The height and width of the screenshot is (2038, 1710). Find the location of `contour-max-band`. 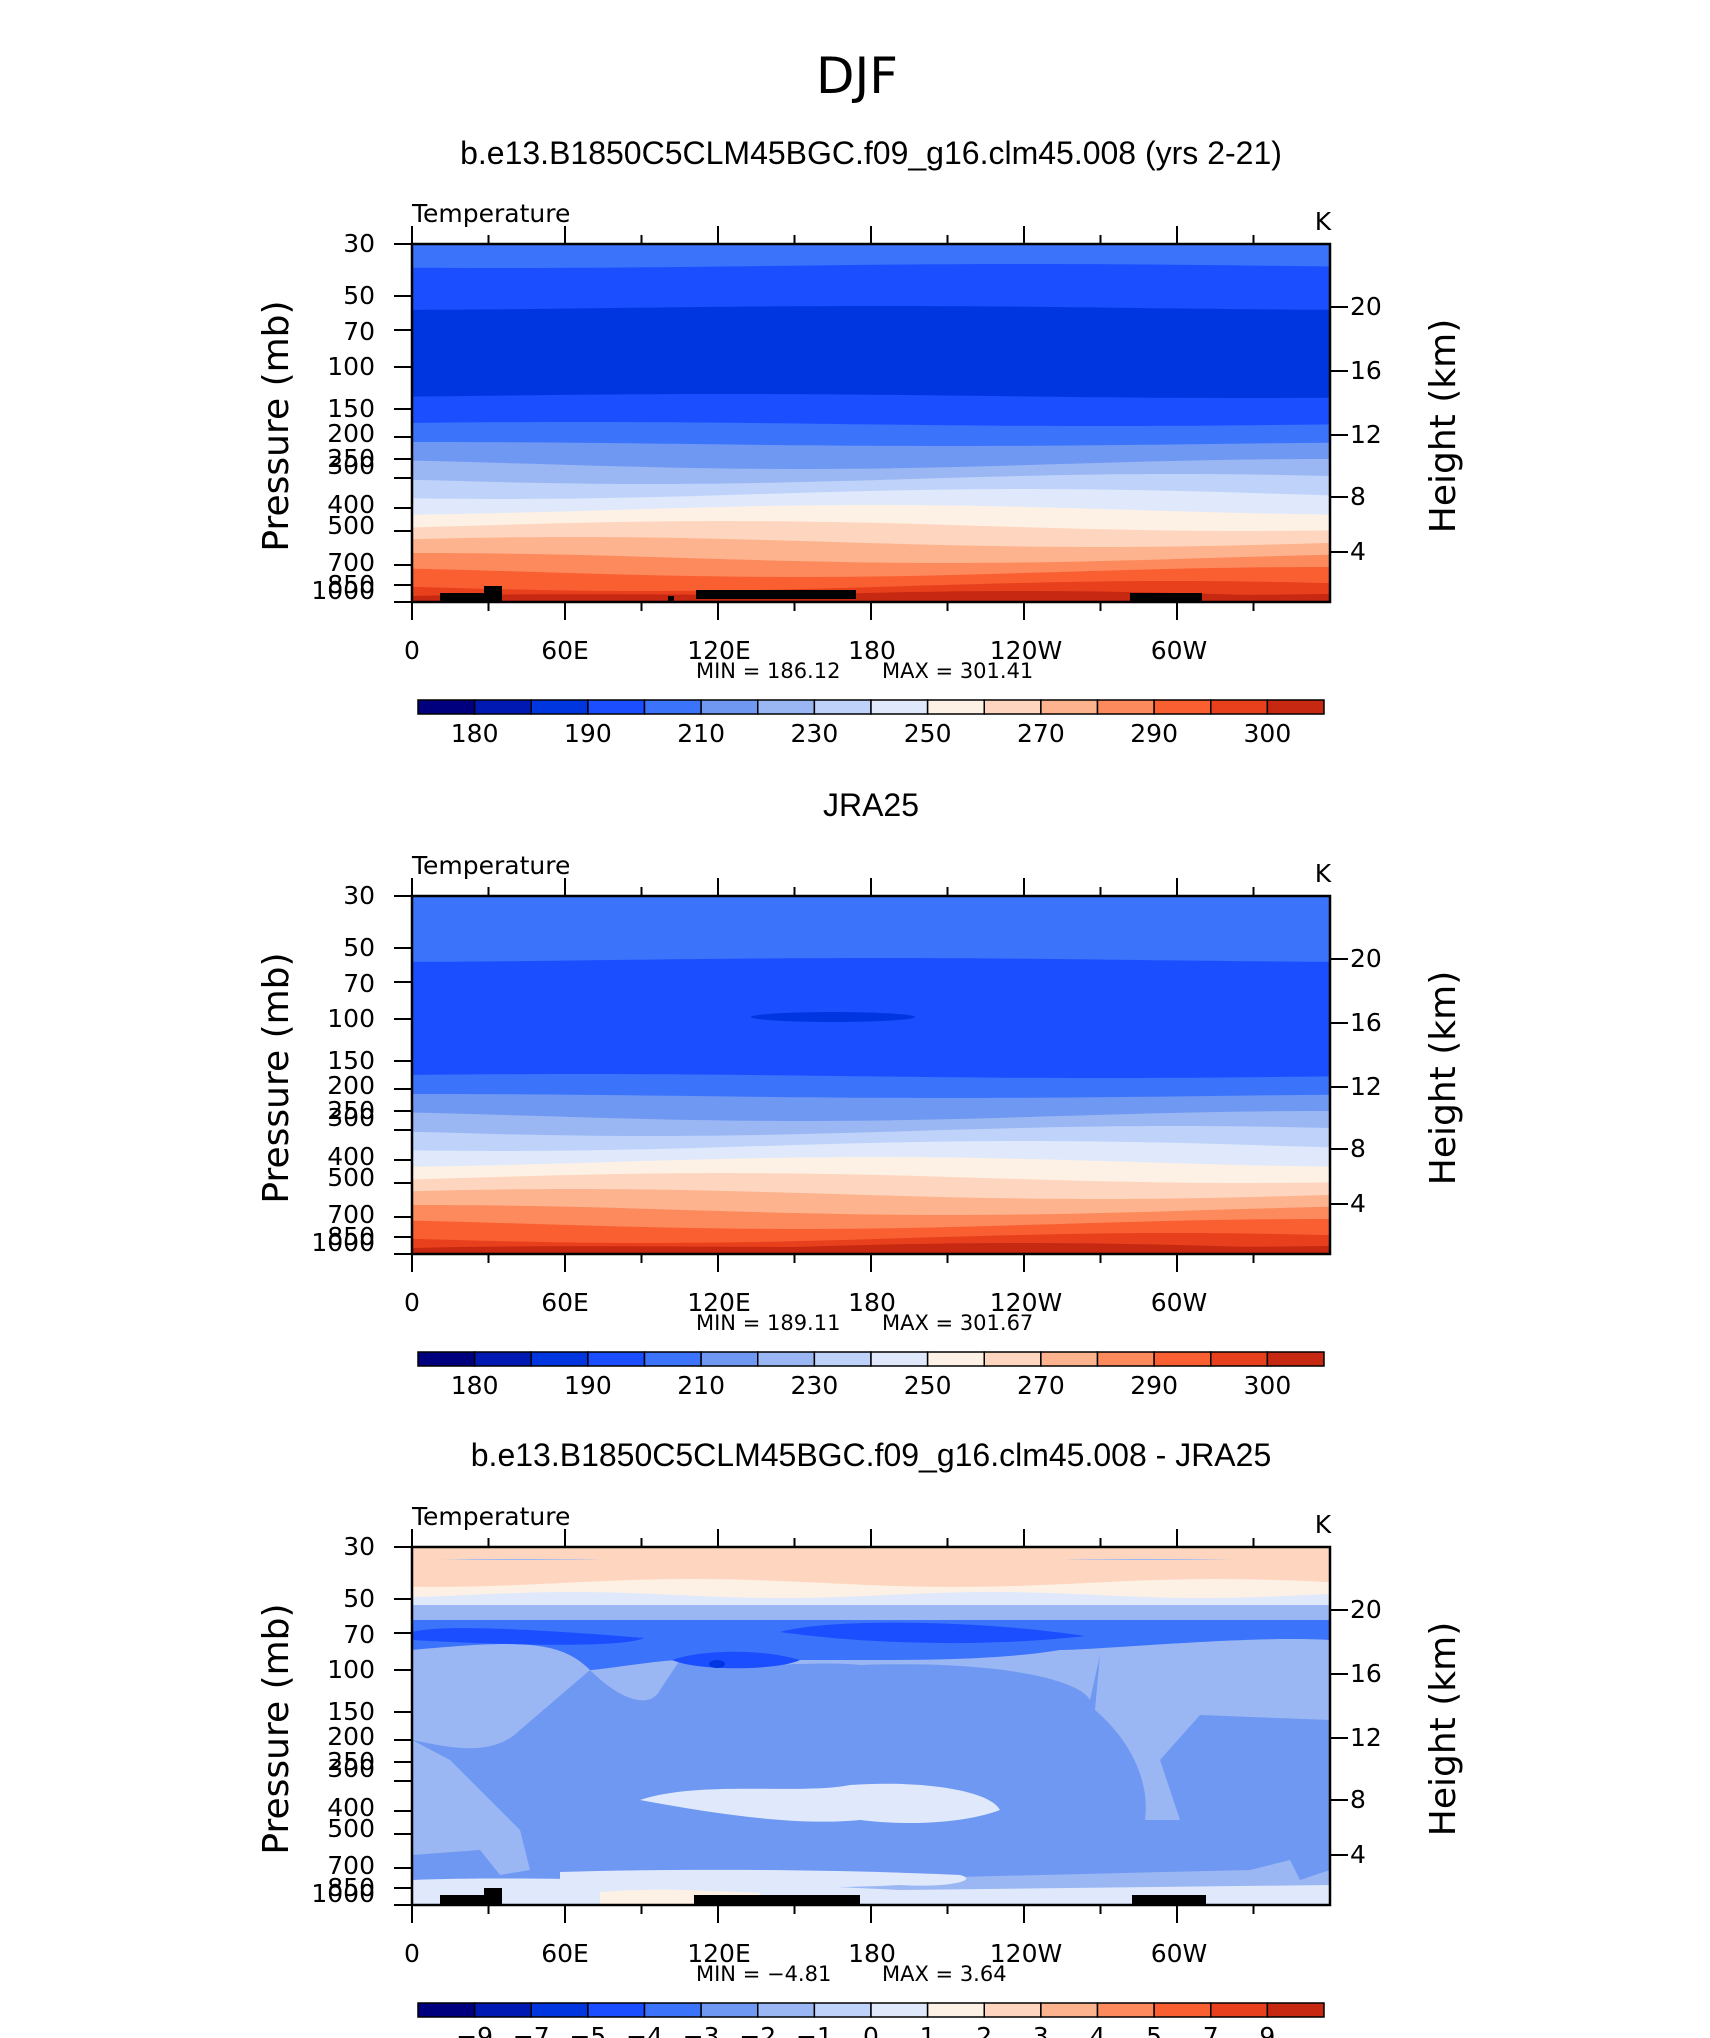

contour-max-band is located at coordinates (871, 598).